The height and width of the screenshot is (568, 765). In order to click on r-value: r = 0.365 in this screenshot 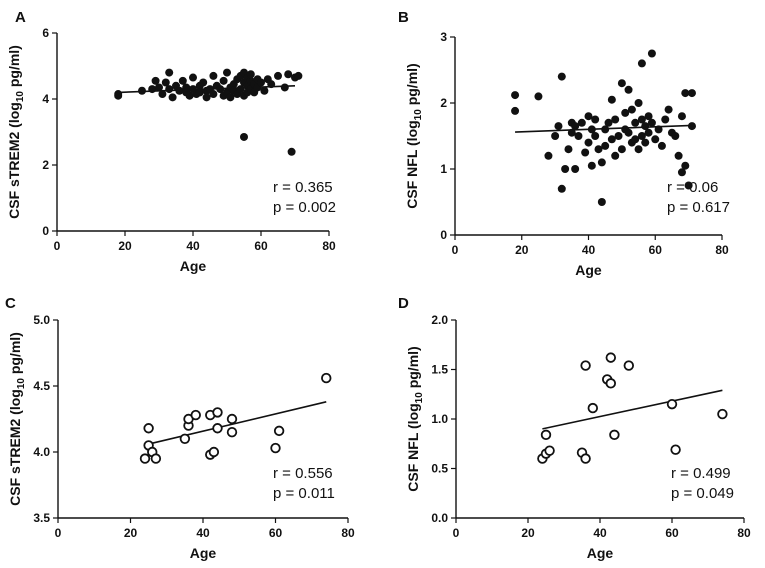, I will do `click(303, 187)`.